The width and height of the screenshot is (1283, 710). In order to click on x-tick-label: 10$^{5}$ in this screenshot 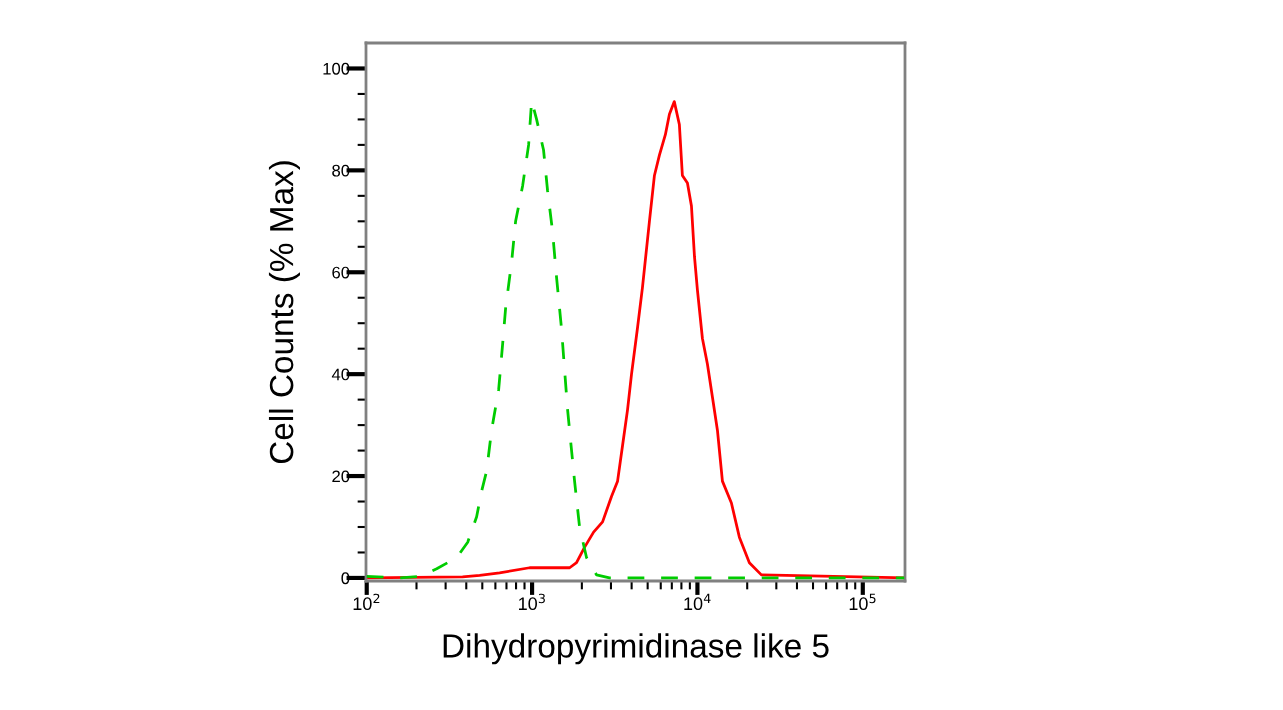, I will do `click(862, 602)`.